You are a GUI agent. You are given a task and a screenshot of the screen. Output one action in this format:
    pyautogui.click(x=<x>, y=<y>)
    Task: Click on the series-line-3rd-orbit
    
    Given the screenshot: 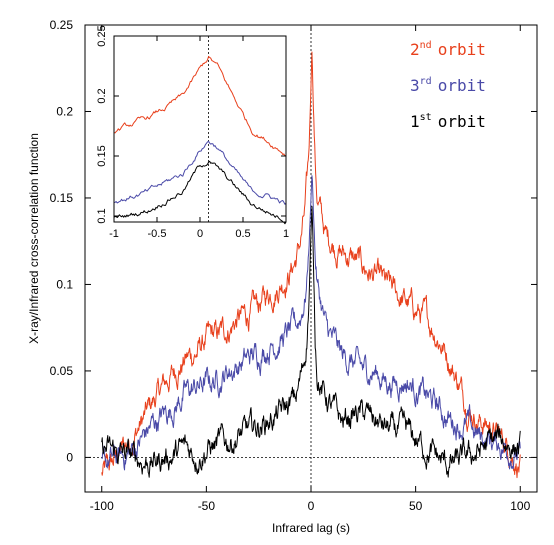 What is the action you would take?
    pyautogui.click(x=200, y=172)
    